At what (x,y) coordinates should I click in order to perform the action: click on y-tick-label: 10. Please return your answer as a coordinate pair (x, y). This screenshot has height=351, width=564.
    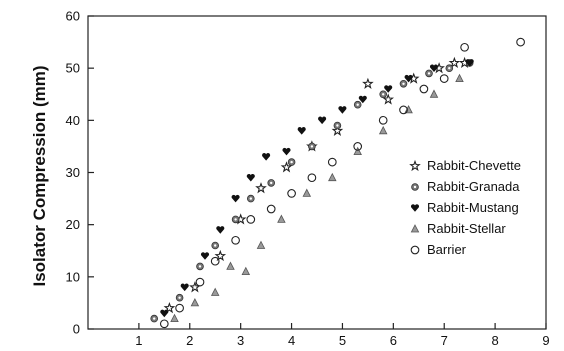
    Looking at the image, I should click on (73, 276).